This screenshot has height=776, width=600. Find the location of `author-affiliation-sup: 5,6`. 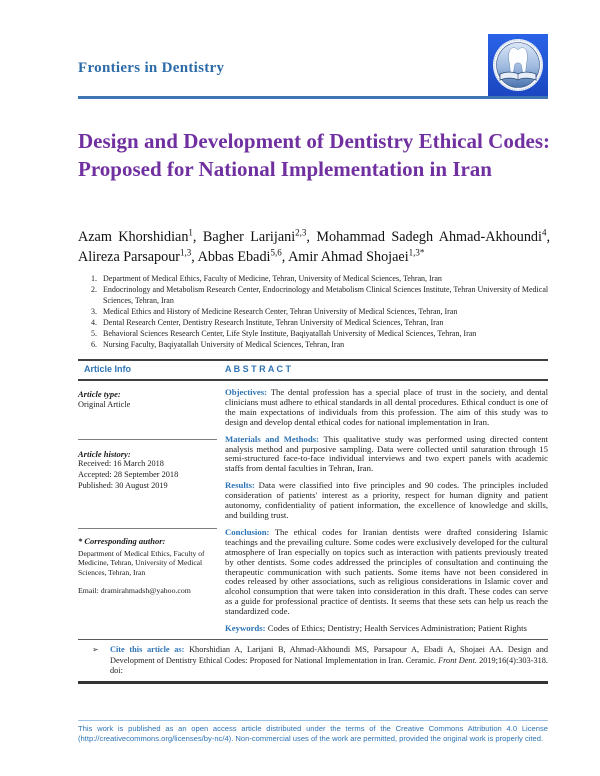

author-affiliation-sup: 5,6 is located at coordinates (276, 252).